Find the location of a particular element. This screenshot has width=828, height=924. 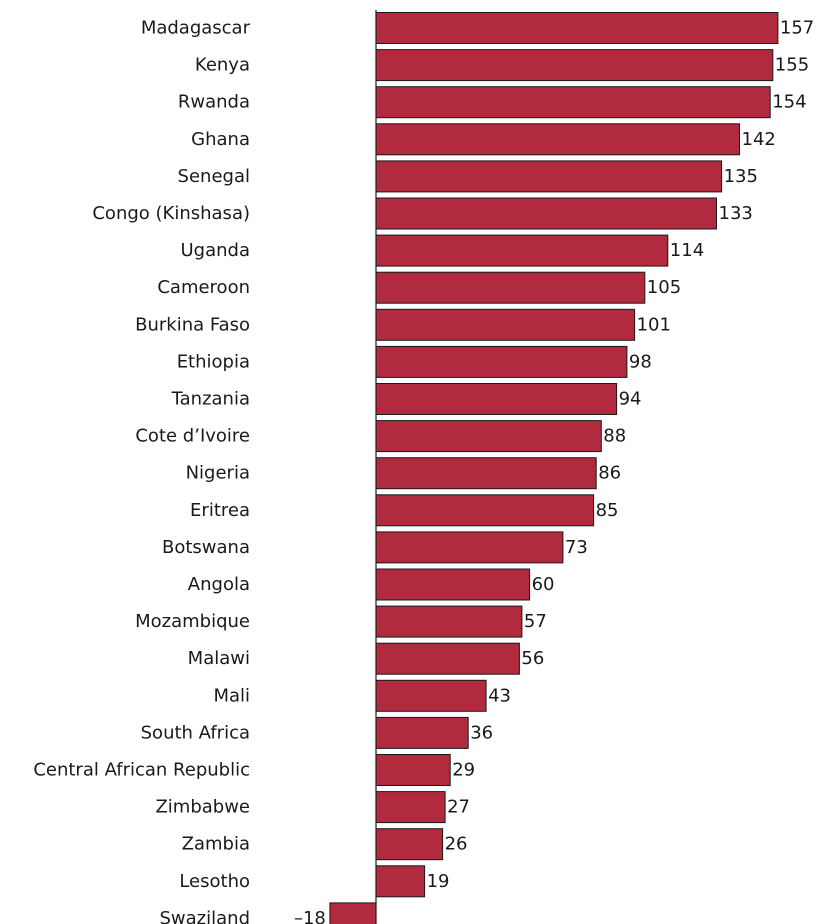

category-label: Central African Republic is located at coordinates (141, 770).